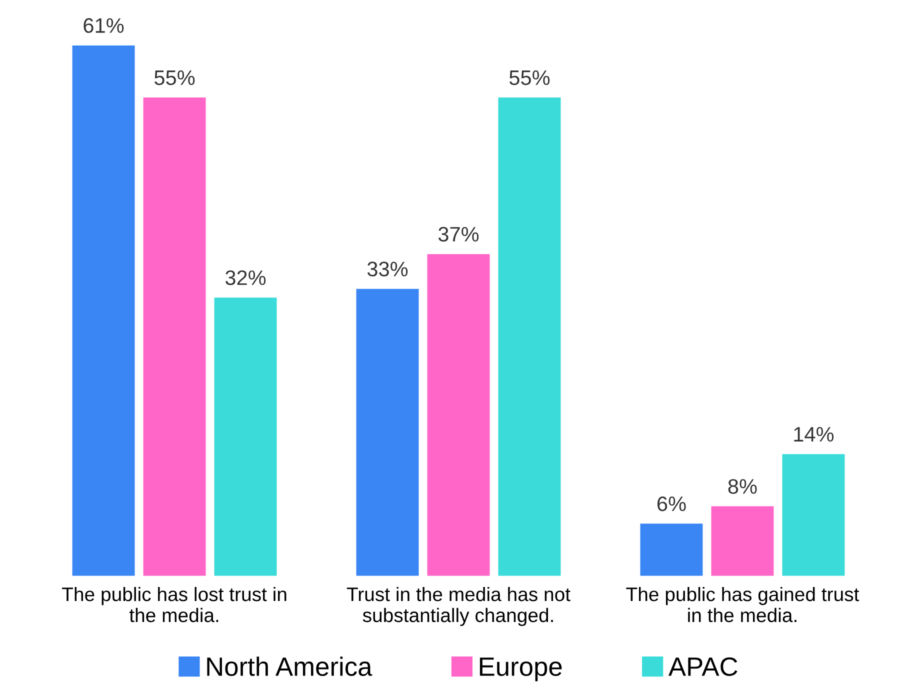  I want to click on data-label: 61%, so click(104, 25).